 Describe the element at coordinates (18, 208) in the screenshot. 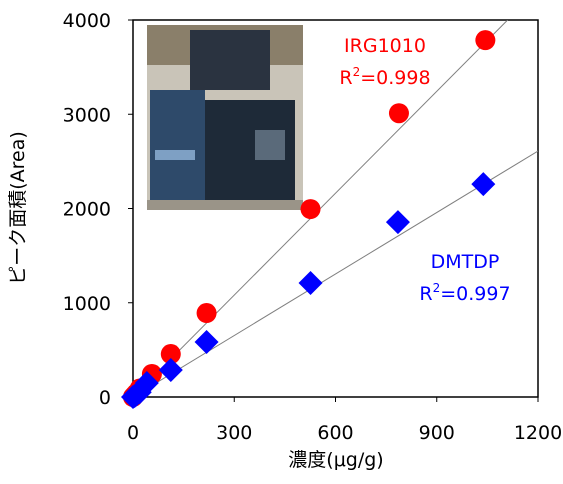

I see `y-axis-label: ピーク面積(Area)` at that location.